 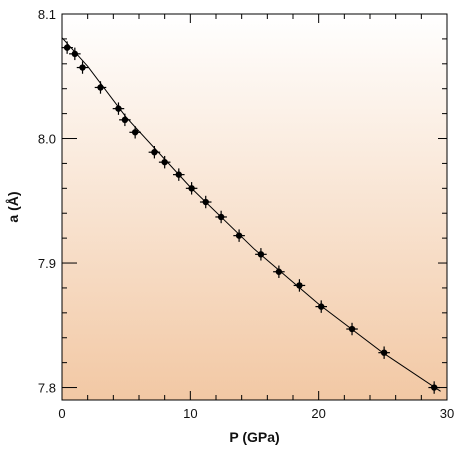 I want to click on y-tick-label: 8.1, so click(x=47, y=14).